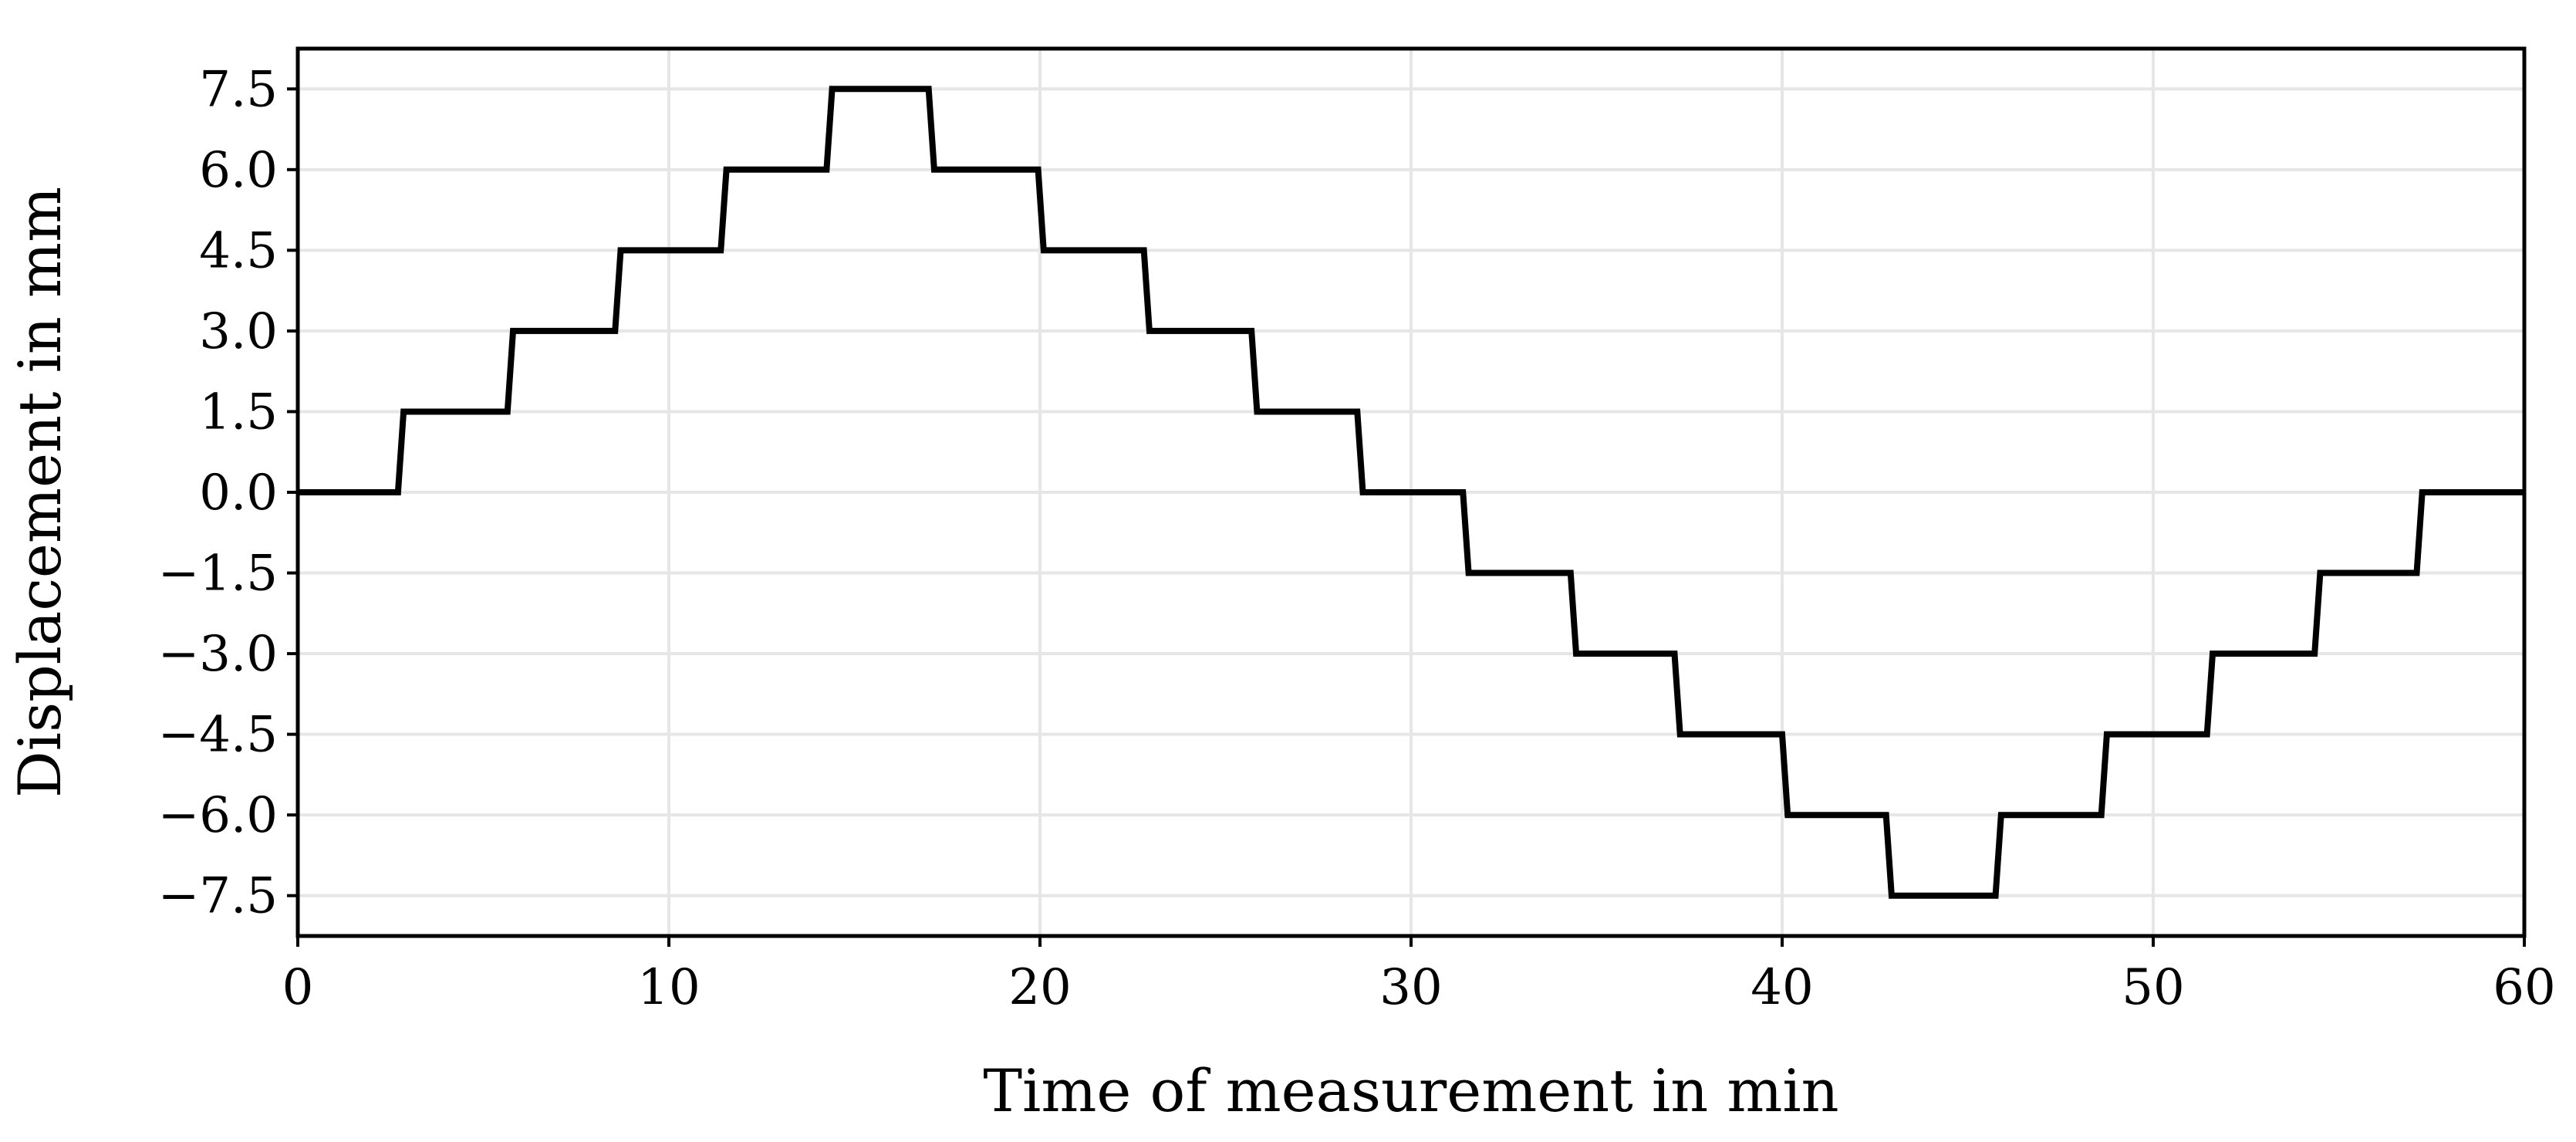  What do you see at coordinates (218, 574) in the screenshot?
I see `y-tick-label: −1.5` at bounding box center [218, 574].